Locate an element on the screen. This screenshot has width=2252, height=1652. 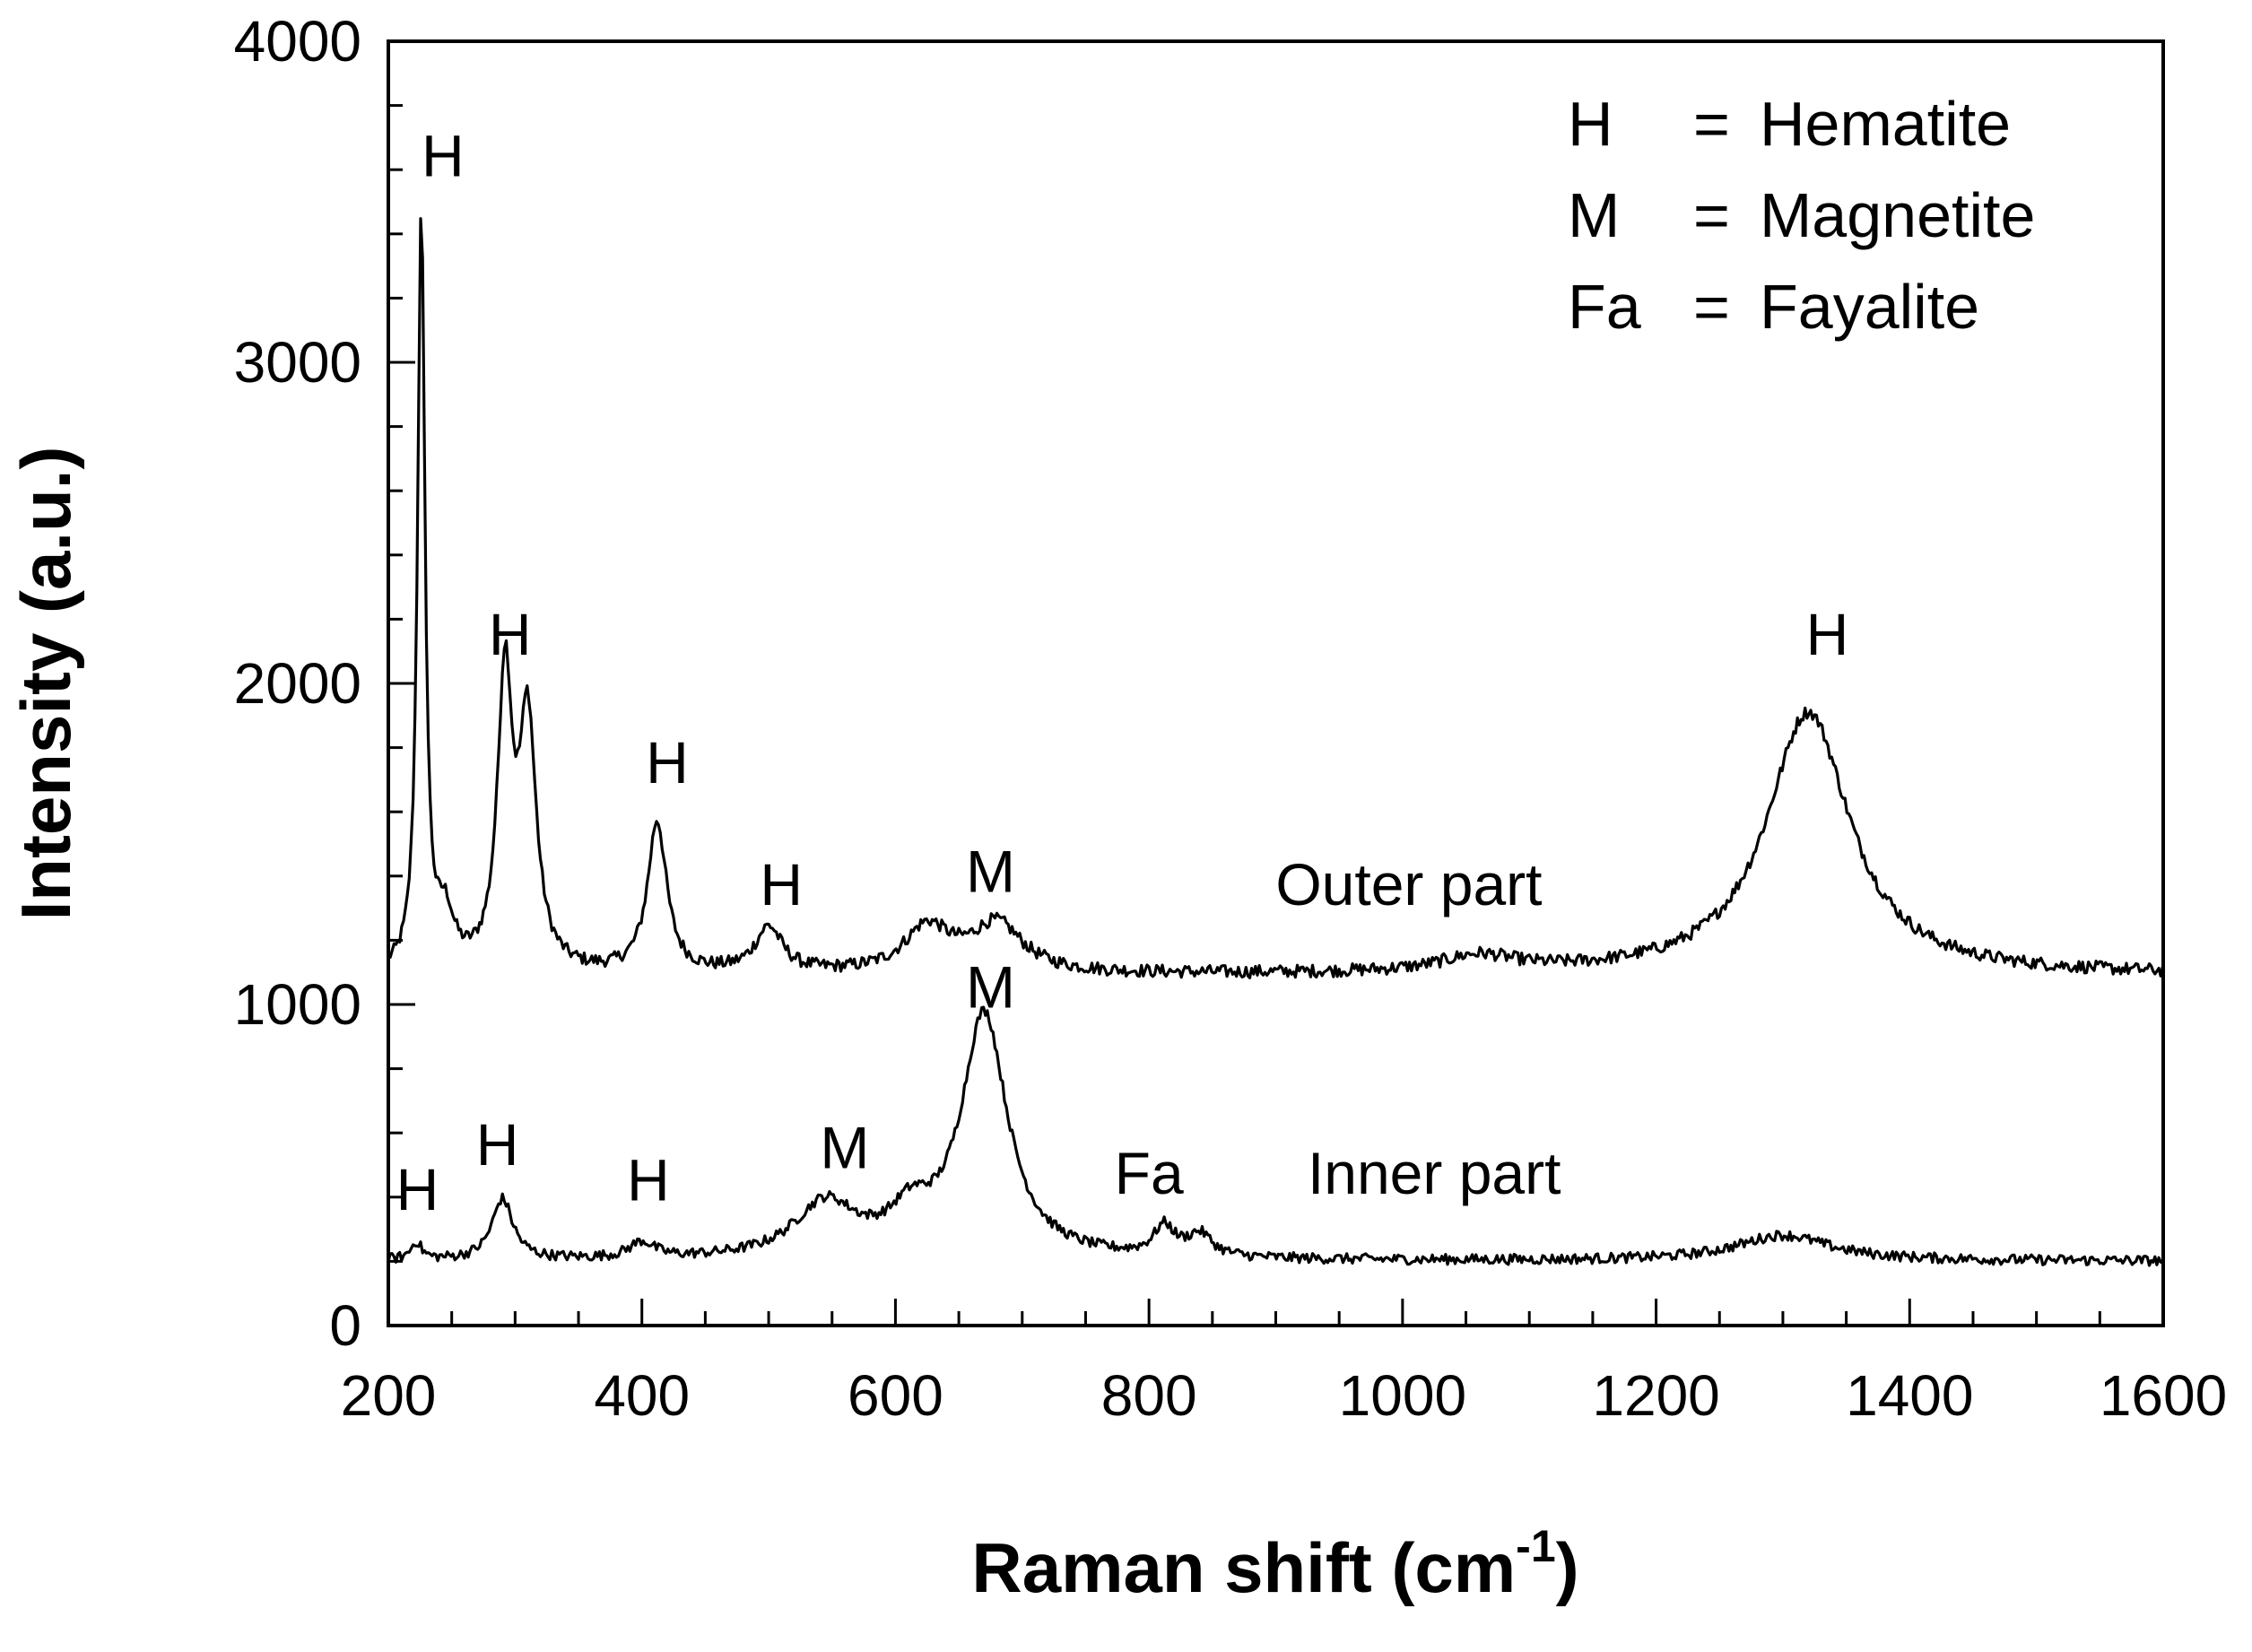
y-tick-label: 0 is located at coordinates (345, 1325).